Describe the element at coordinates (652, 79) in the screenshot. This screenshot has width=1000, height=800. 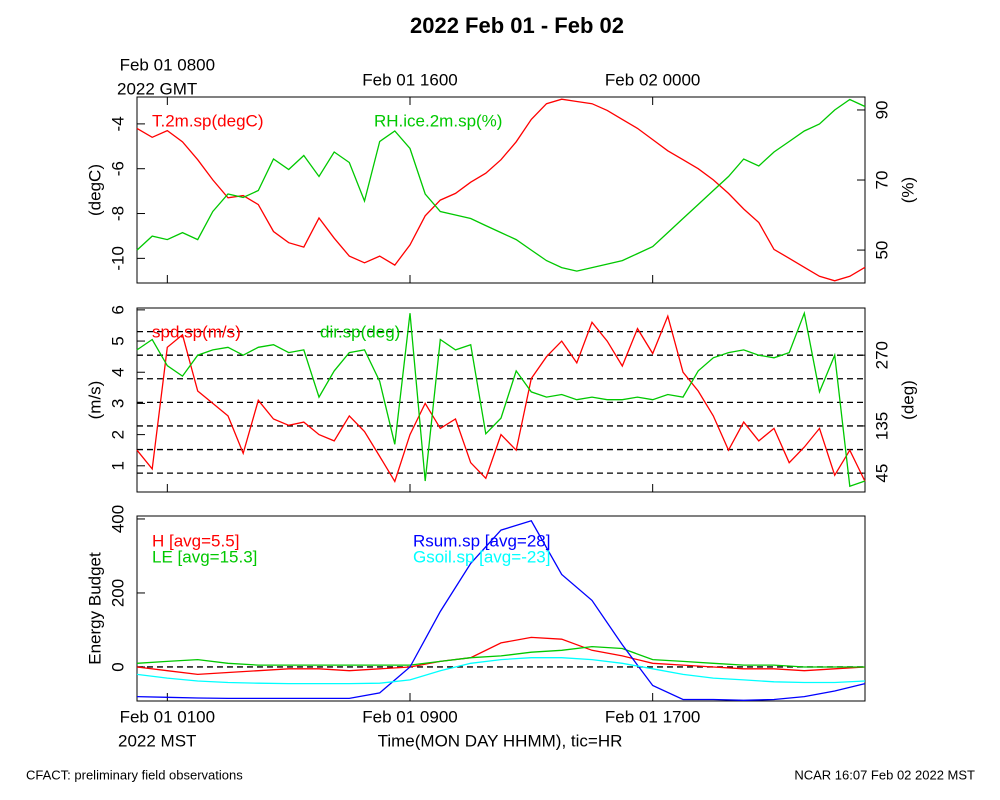
I see `x2-tick-label: Feb 02 0000` at that location.